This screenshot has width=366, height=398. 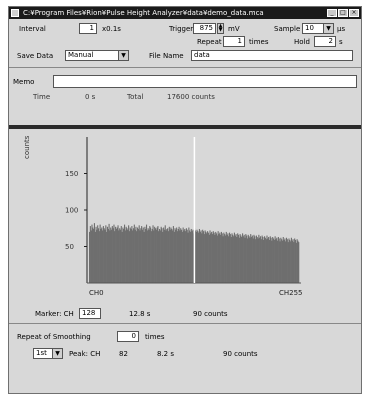 What do you see at coordinates (220, 28) in the screenshot?
I see `trigger-spinner: ▲ ▼` at bounding box center [220, 28].